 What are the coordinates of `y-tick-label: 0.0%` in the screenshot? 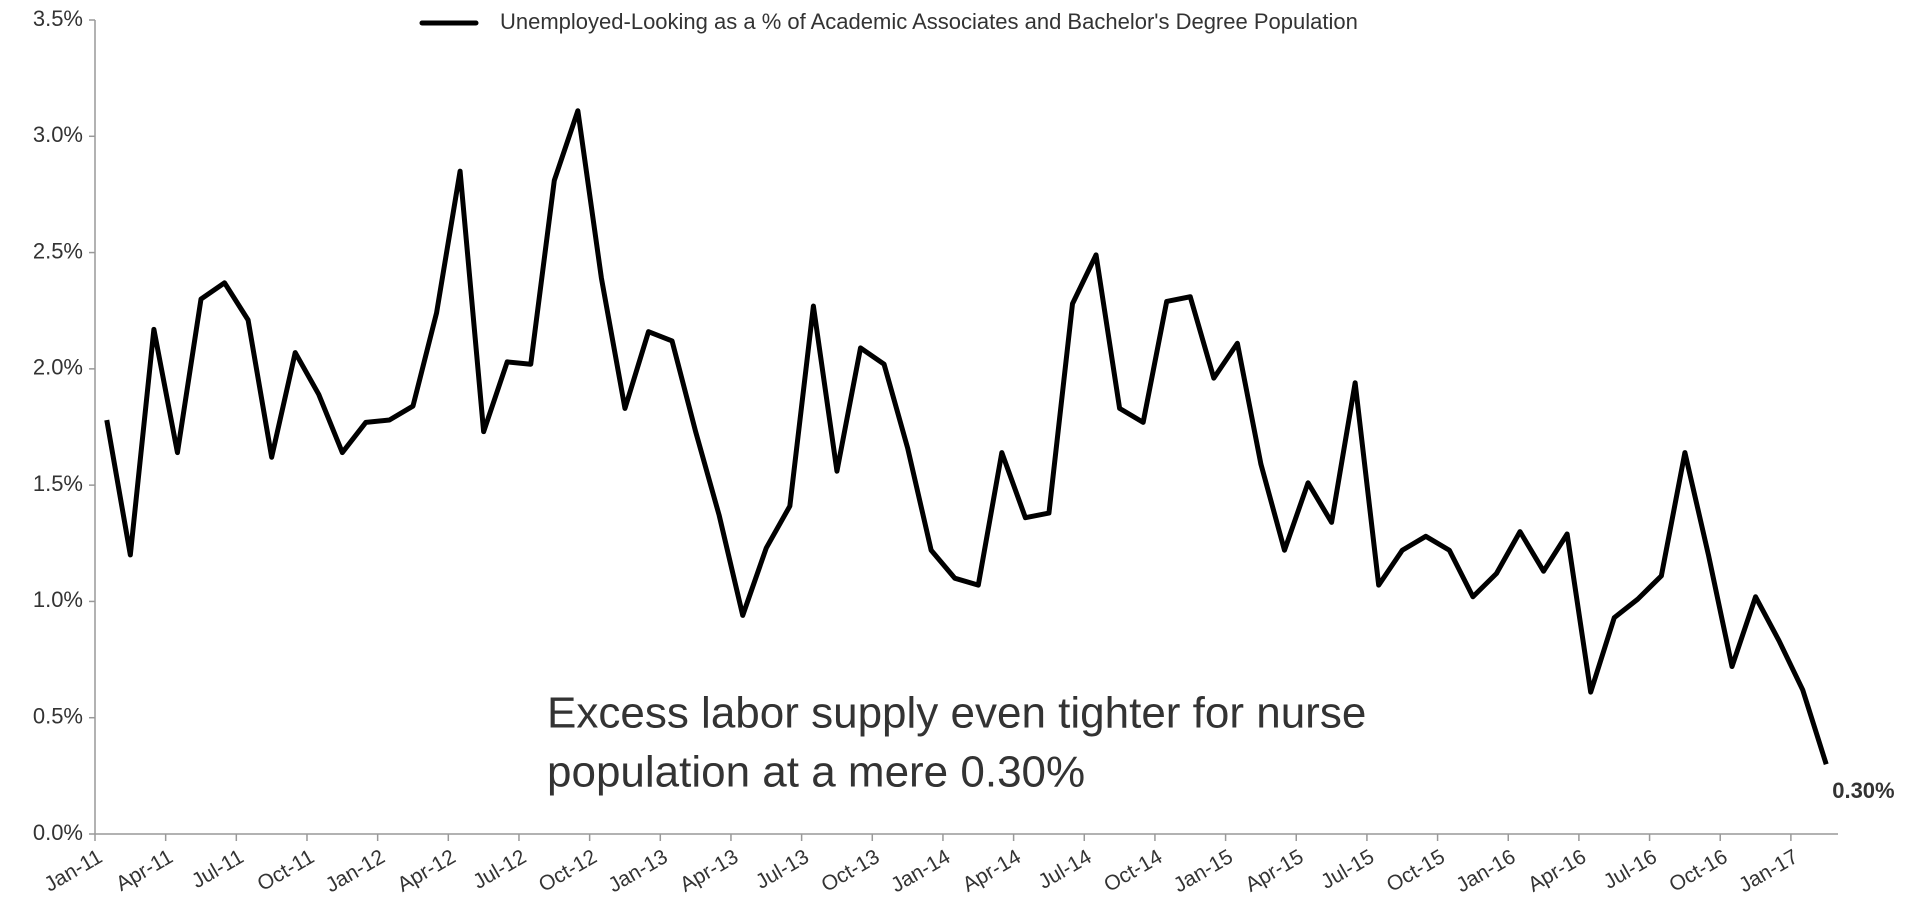 It's located at (58, 832).